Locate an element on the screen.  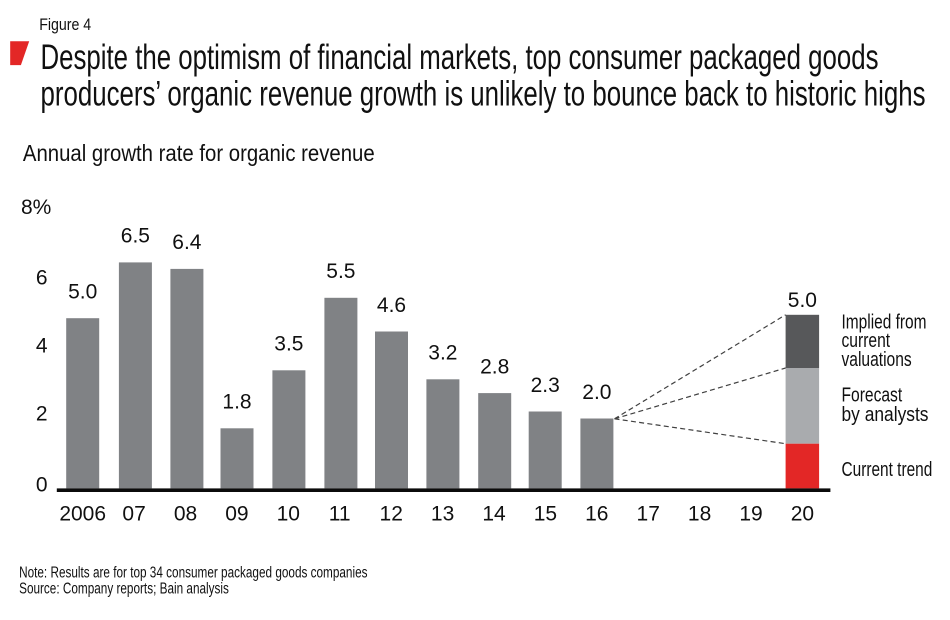
svg-text: 09 is located at coordinates (236, 514).